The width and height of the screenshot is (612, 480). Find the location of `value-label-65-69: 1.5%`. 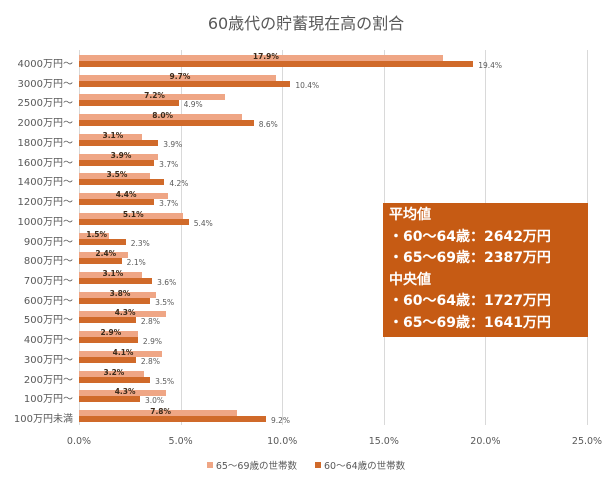

value-label-65-69: 1.5% is located at coordinates (97, 234).